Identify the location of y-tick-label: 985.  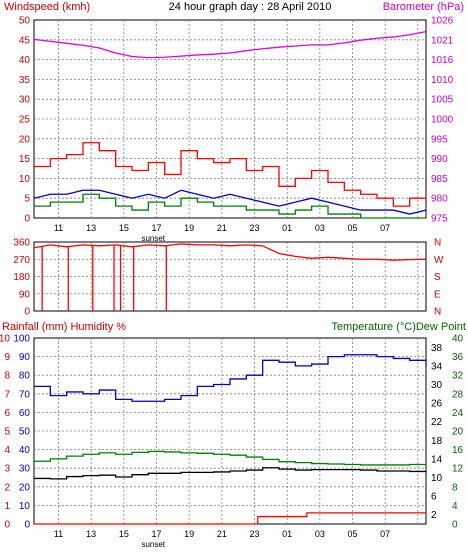
(439, 179).